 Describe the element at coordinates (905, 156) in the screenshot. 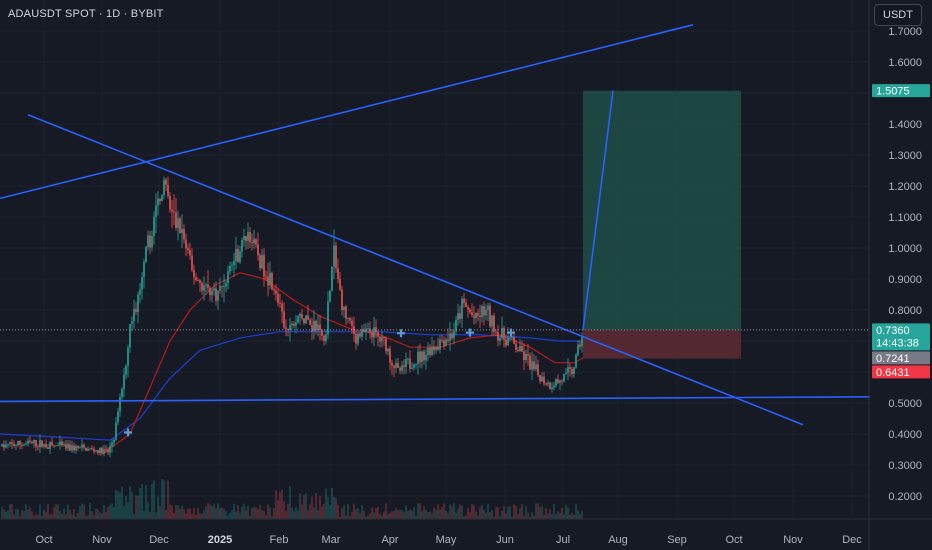

I see `price-tick-label: 1.3000` at that location.